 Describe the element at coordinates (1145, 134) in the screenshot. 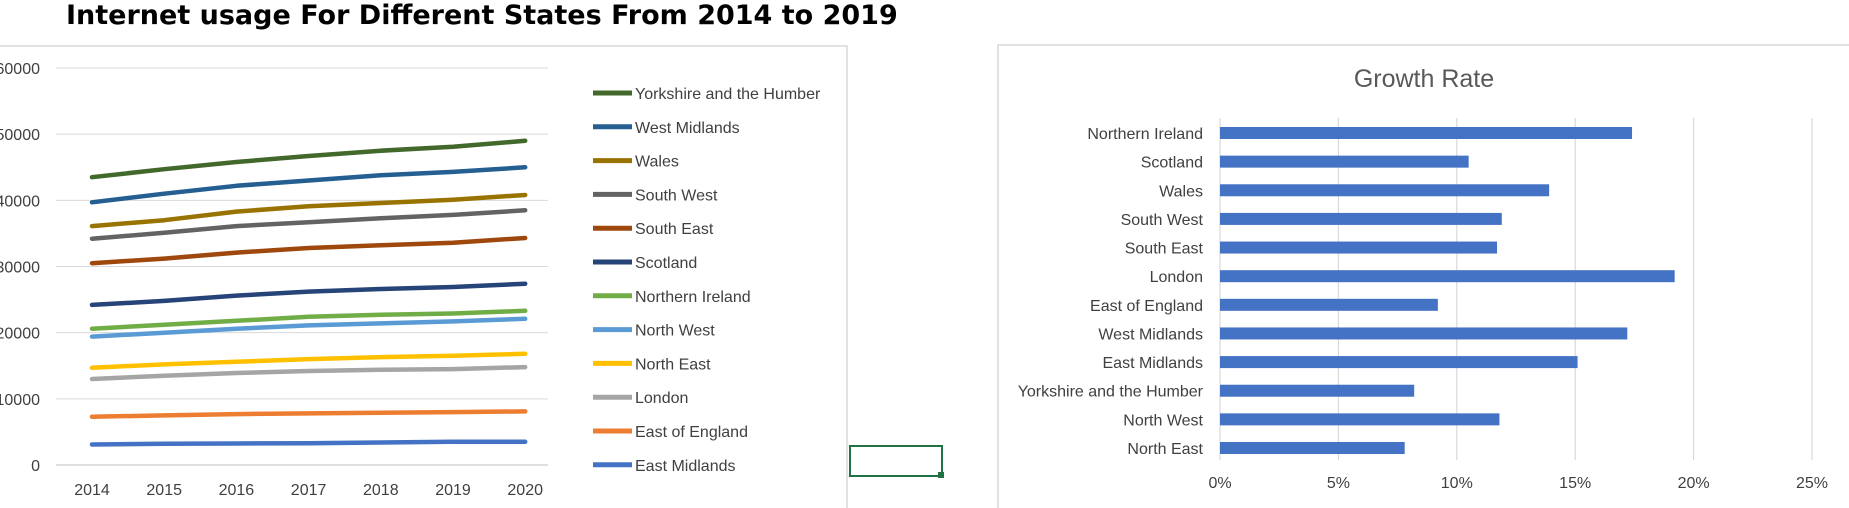

I see `category-label: Northern Ireland` at that location.